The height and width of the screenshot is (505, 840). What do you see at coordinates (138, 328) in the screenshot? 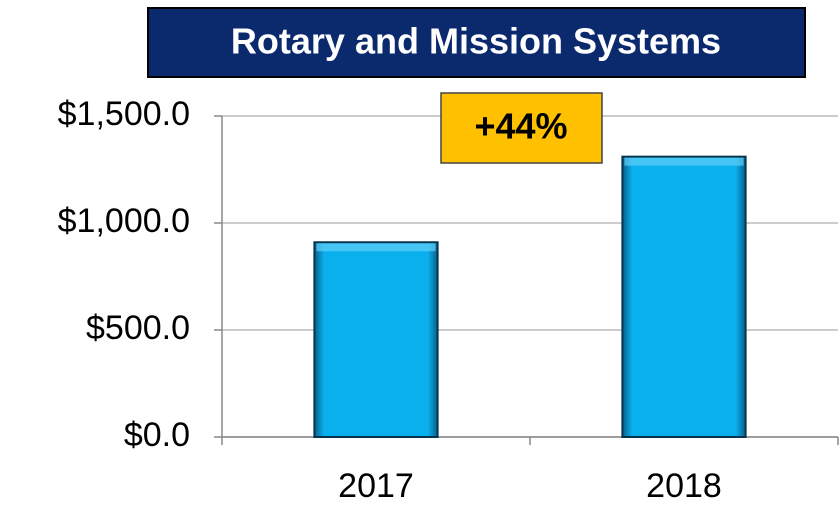
I see `y-tick-label: $500.0` at bounding box center [138, 328].